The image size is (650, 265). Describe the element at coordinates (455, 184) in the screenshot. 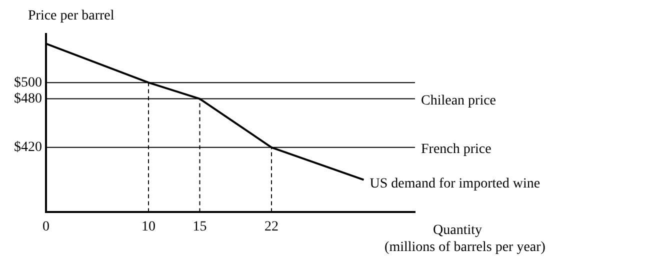

I see `series-label: US demand for imported wine` at that location.